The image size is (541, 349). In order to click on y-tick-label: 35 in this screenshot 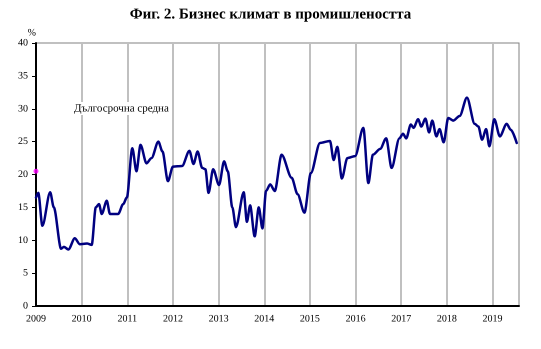, I will do `click(23, 76)`.